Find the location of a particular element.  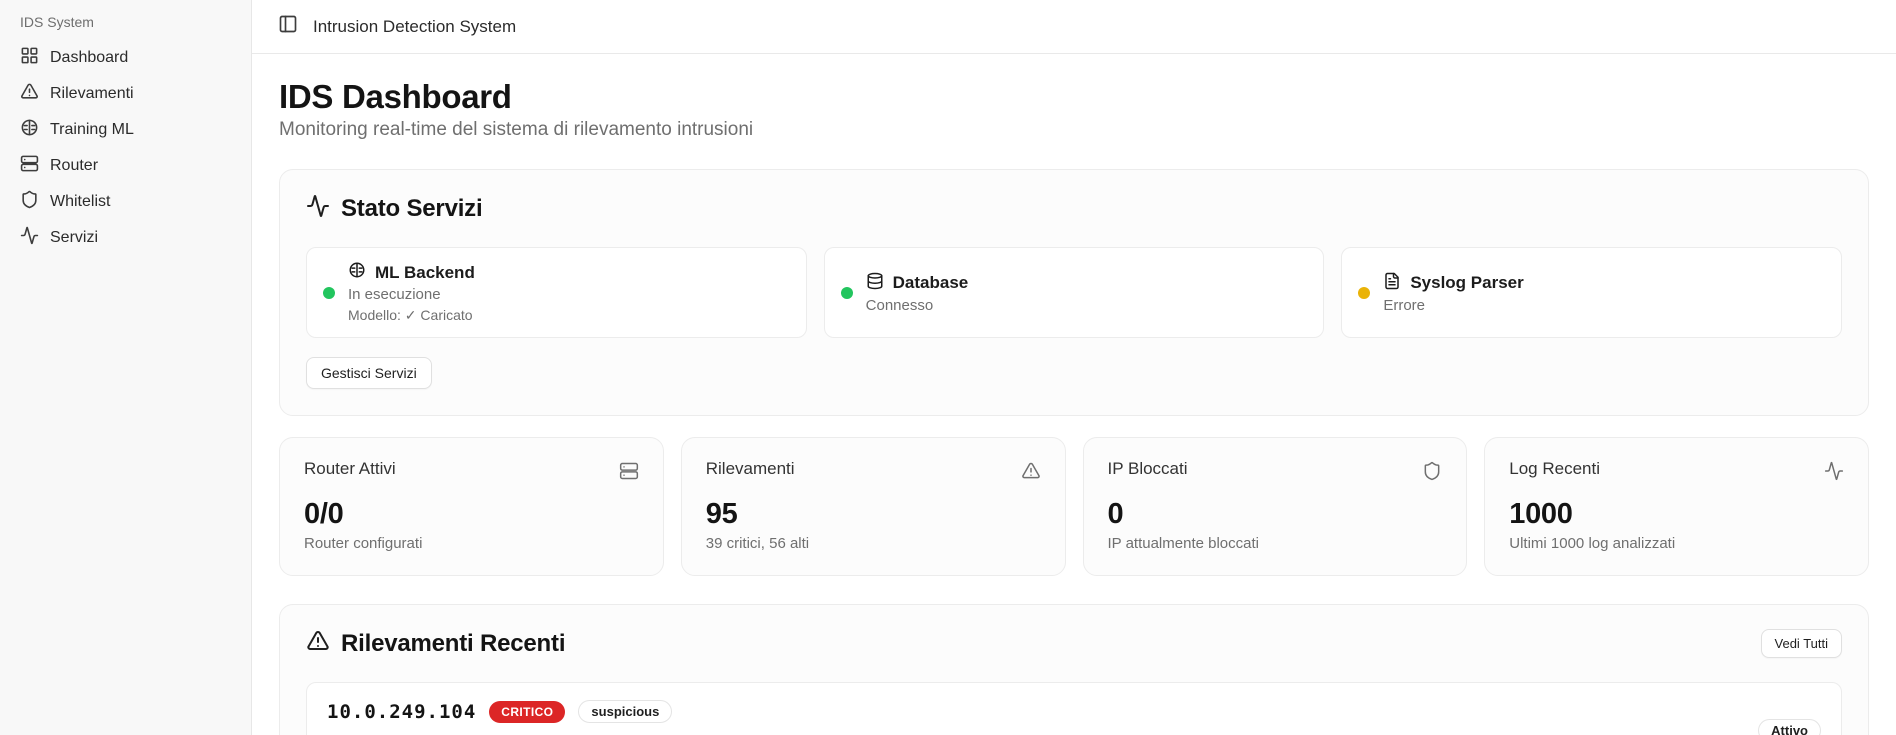

manage-services-button: Gestisci Servizi is located at coordinates (369, 373).